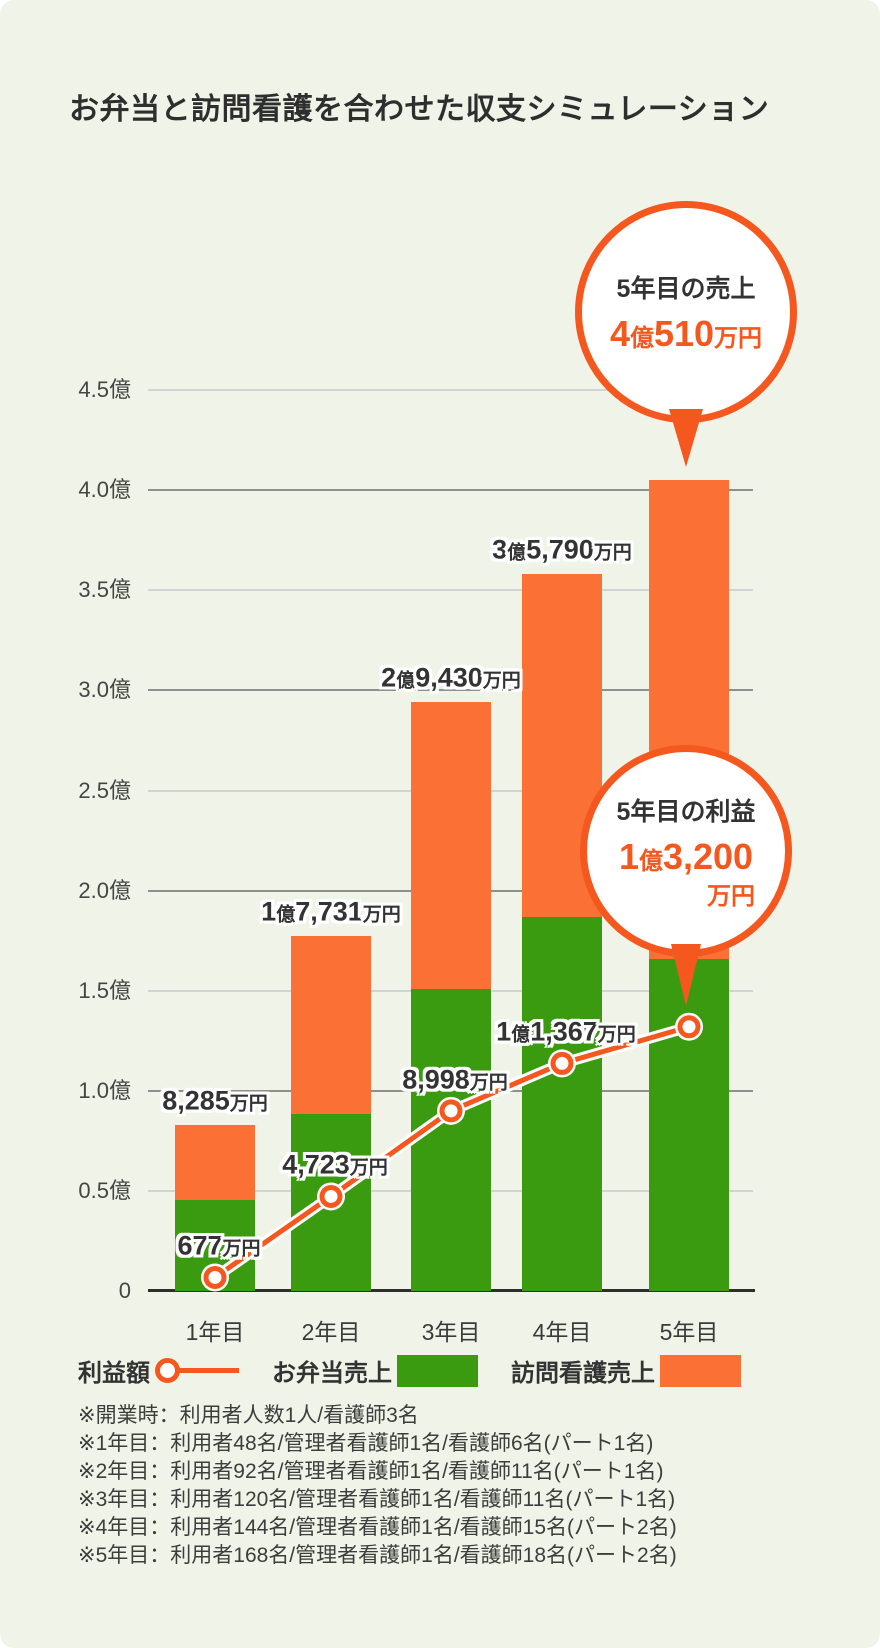 The width and height of the screenshot is (880, 1648). What do you see at coordinates (562, 549) in the screenshot?
I see `bar-total-label-4年目: 3億5,790万円` at bounding box center [562, 549].